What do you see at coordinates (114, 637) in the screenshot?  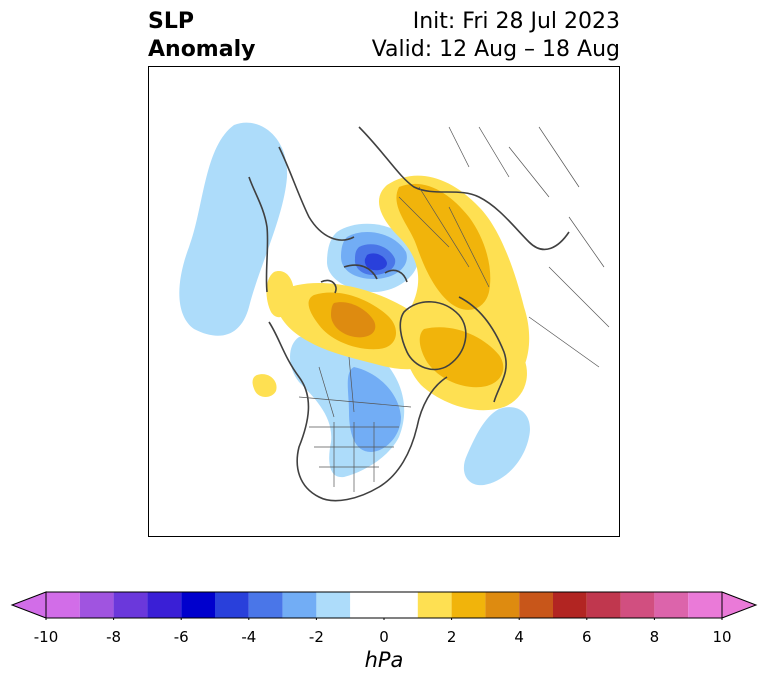 I see `colorbar-tick-label-1: -8` at bounding box center [114, 637].